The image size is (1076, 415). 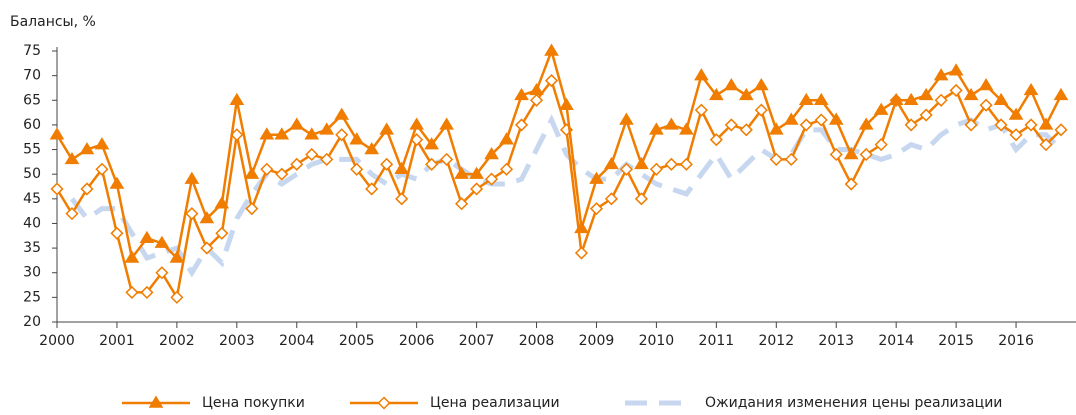 What do you see at coordinates (237, 341) in the screenshot?
I see `x-tick-label: 2003` at bounding box center [237, 341].